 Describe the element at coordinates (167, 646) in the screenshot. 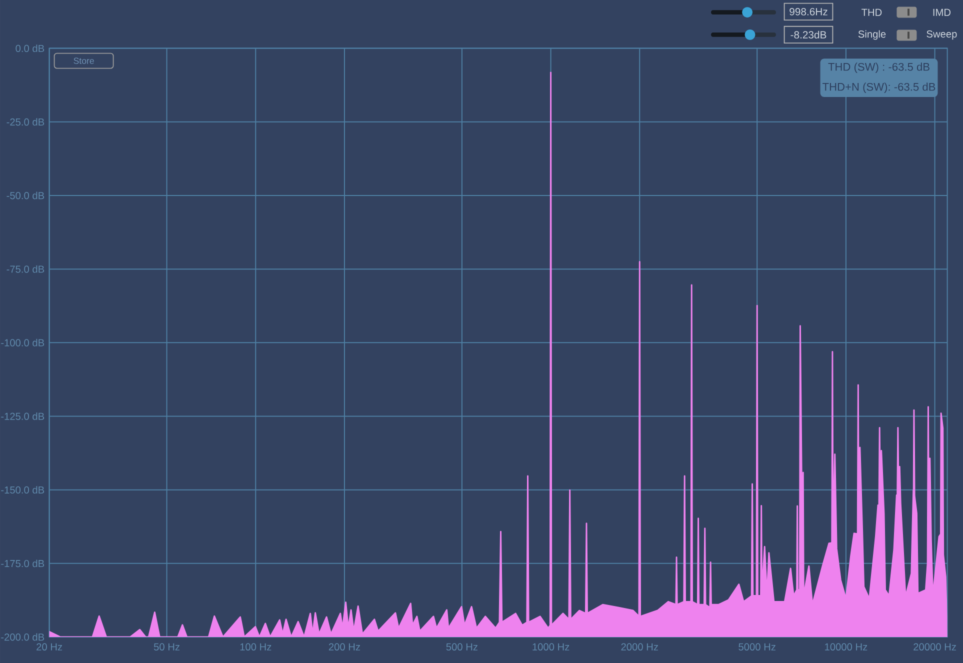

I see `x-tick-label: 50 Hz` at that location.